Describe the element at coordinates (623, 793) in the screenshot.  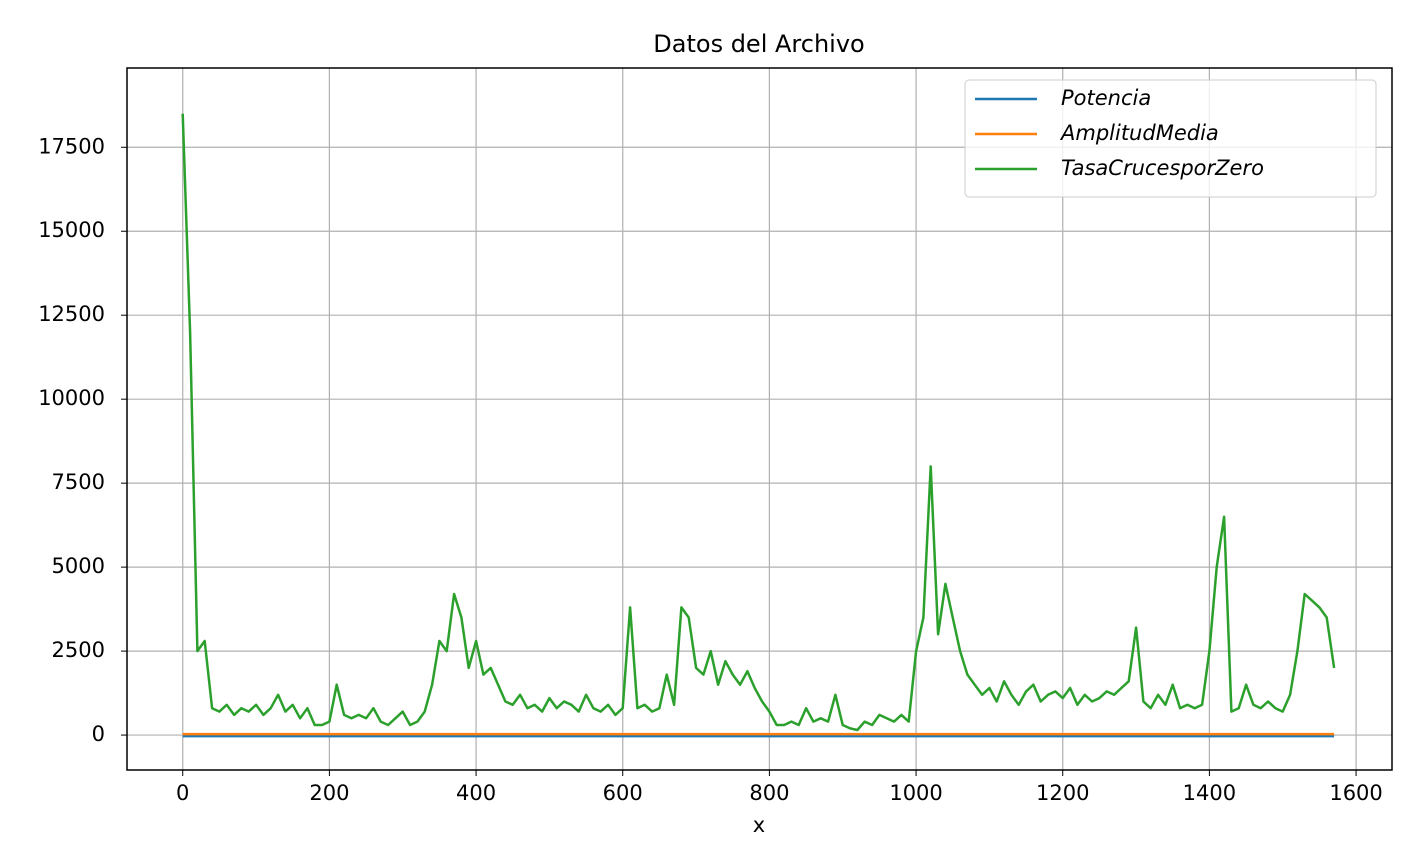
I see `x-tick-label: 600` at that location.